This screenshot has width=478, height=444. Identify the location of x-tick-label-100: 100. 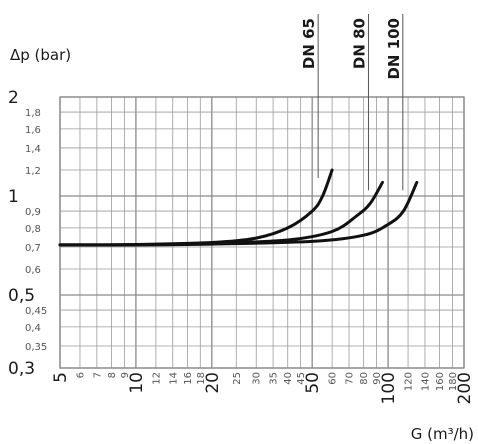
(389, 388).